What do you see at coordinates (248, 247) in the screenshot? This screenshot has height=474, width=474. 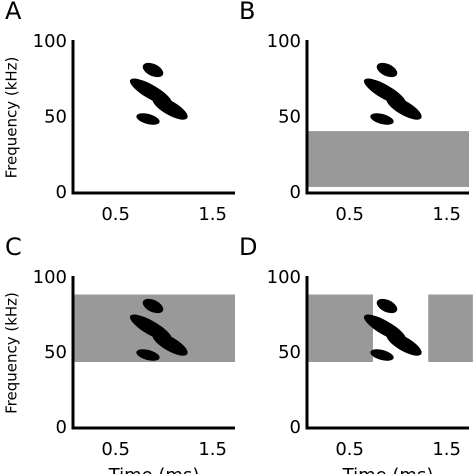 I see `panel-label: D` at bounding box center [248, 247].